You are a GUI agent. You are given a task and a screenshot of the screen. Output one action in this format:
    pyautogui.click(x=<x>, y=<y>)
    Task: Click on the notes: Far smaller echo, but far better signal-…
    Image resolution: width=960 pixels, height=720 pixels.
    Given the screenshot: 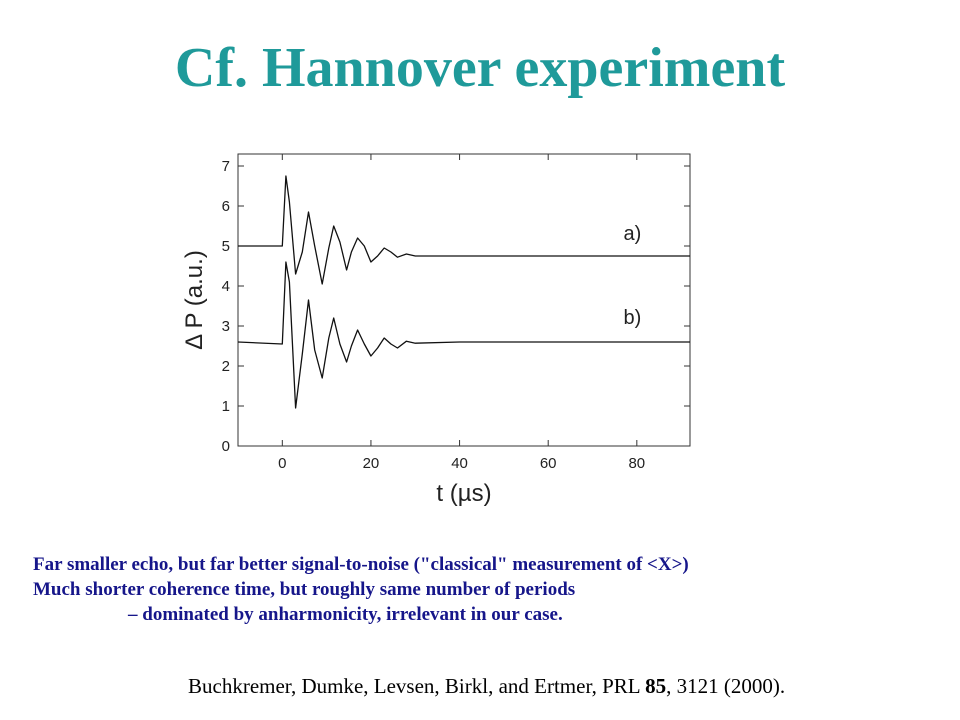 What is the action you would take?
    pyautogui.click(x=493, y=589)
    